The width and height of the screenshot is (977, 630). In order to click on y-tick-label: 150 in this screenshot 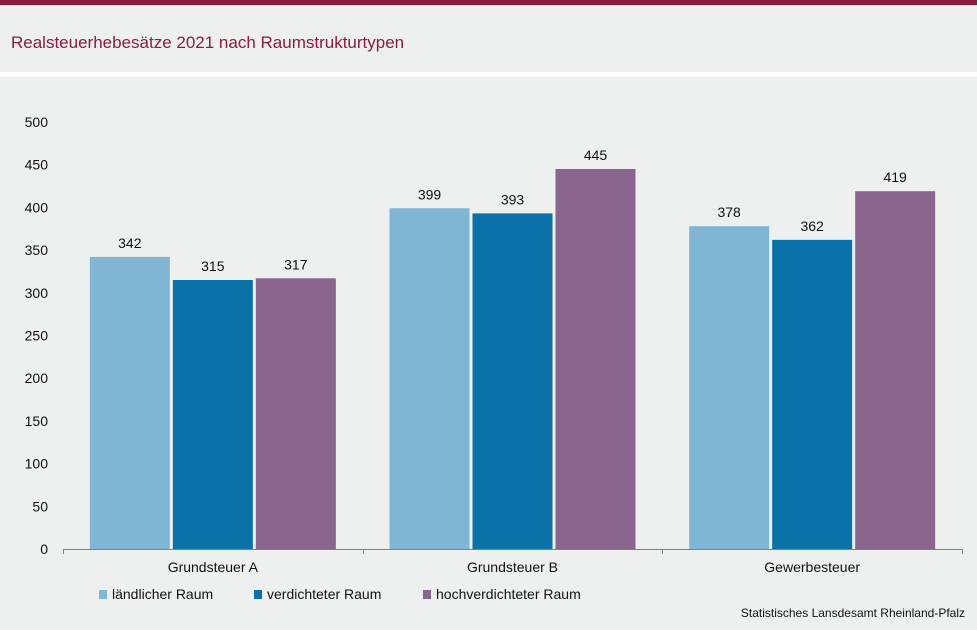, I will do `click(37, 421)`.